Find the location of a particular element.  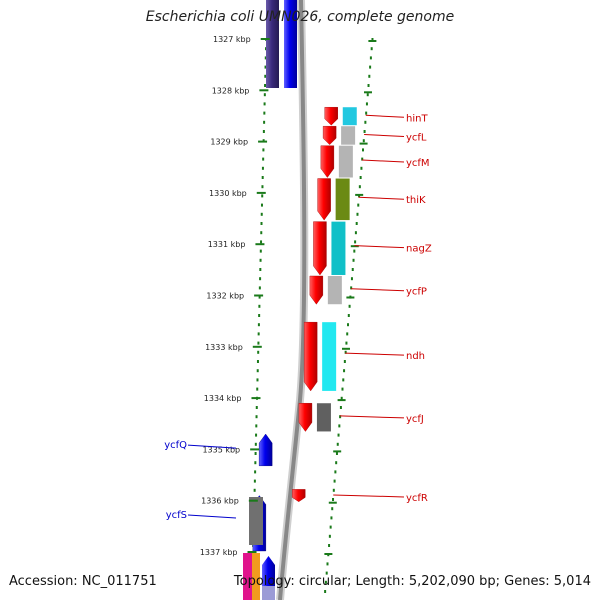

accession-text: Accession: NC_011751 is located at coordinates (83, 581).